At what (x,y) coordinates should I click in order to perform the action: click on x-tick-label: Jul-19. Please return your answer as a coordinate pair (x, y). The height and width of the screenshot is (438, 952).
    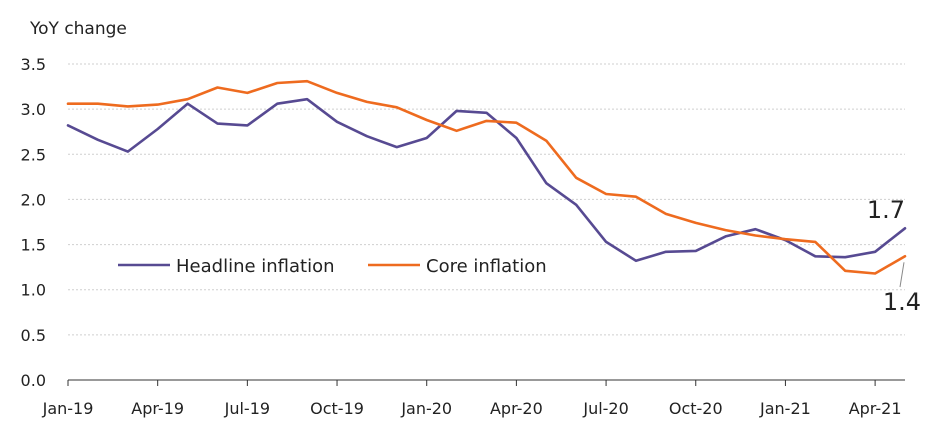
    Looking at the image, I should click on (247, 408).